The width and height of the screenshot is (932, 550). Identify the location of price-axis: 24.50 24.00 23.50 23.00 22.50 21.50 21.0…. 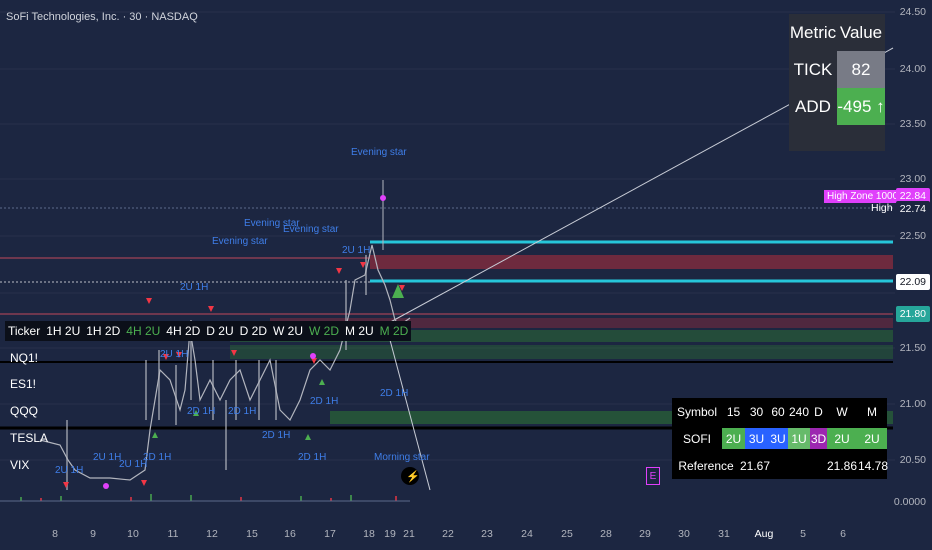
(913, 260).